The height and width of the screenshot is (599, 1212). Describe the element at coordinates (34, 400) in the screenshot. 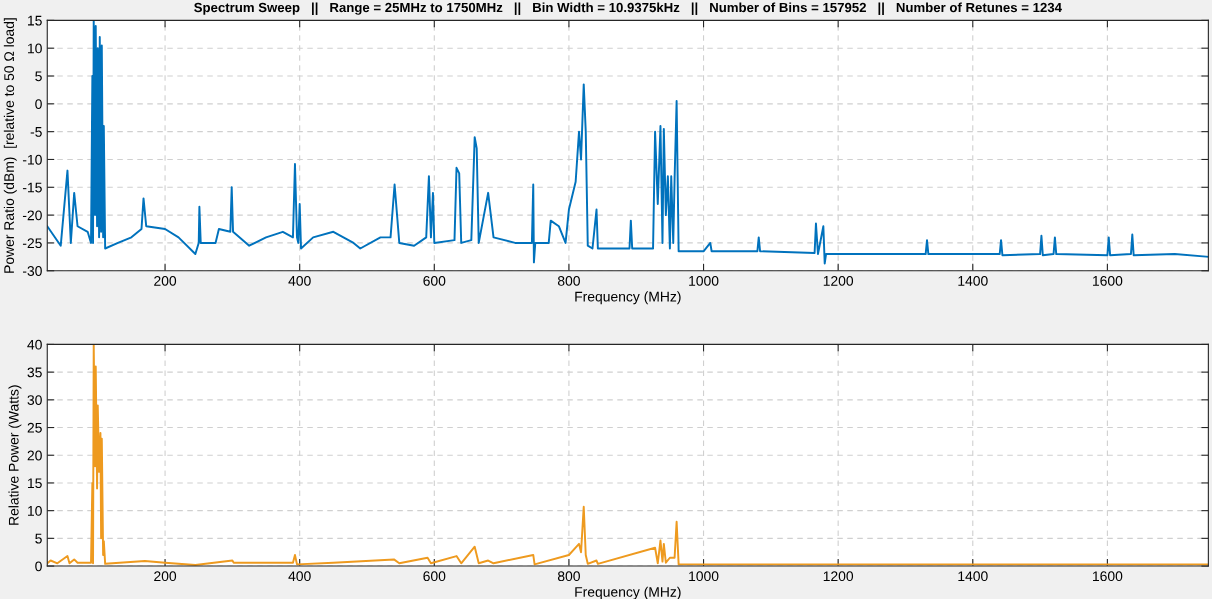

I see `y-tick-label: 30` at that location.